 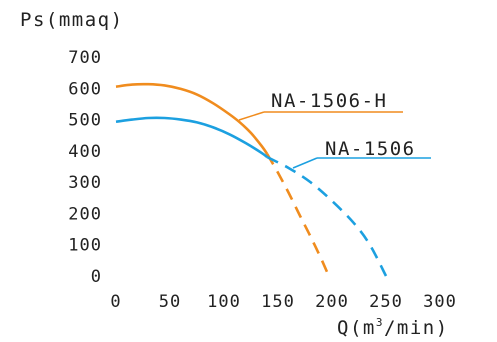 What do you see at coordinates (85, 121) in the screenshot?
I see `y-tick-label: 500` at bounding box center [85, 121].